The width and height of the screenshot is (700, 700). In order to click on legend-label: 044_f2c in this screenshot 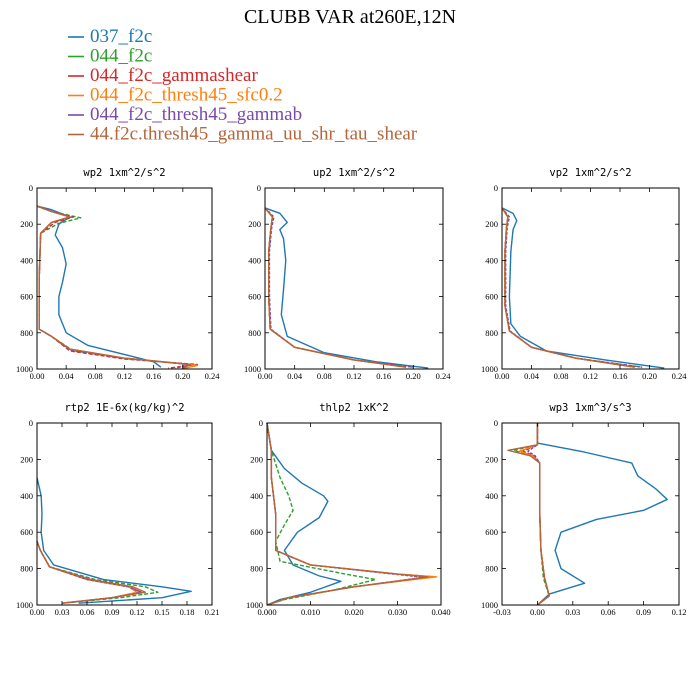, I will do `click(121, 56)`.